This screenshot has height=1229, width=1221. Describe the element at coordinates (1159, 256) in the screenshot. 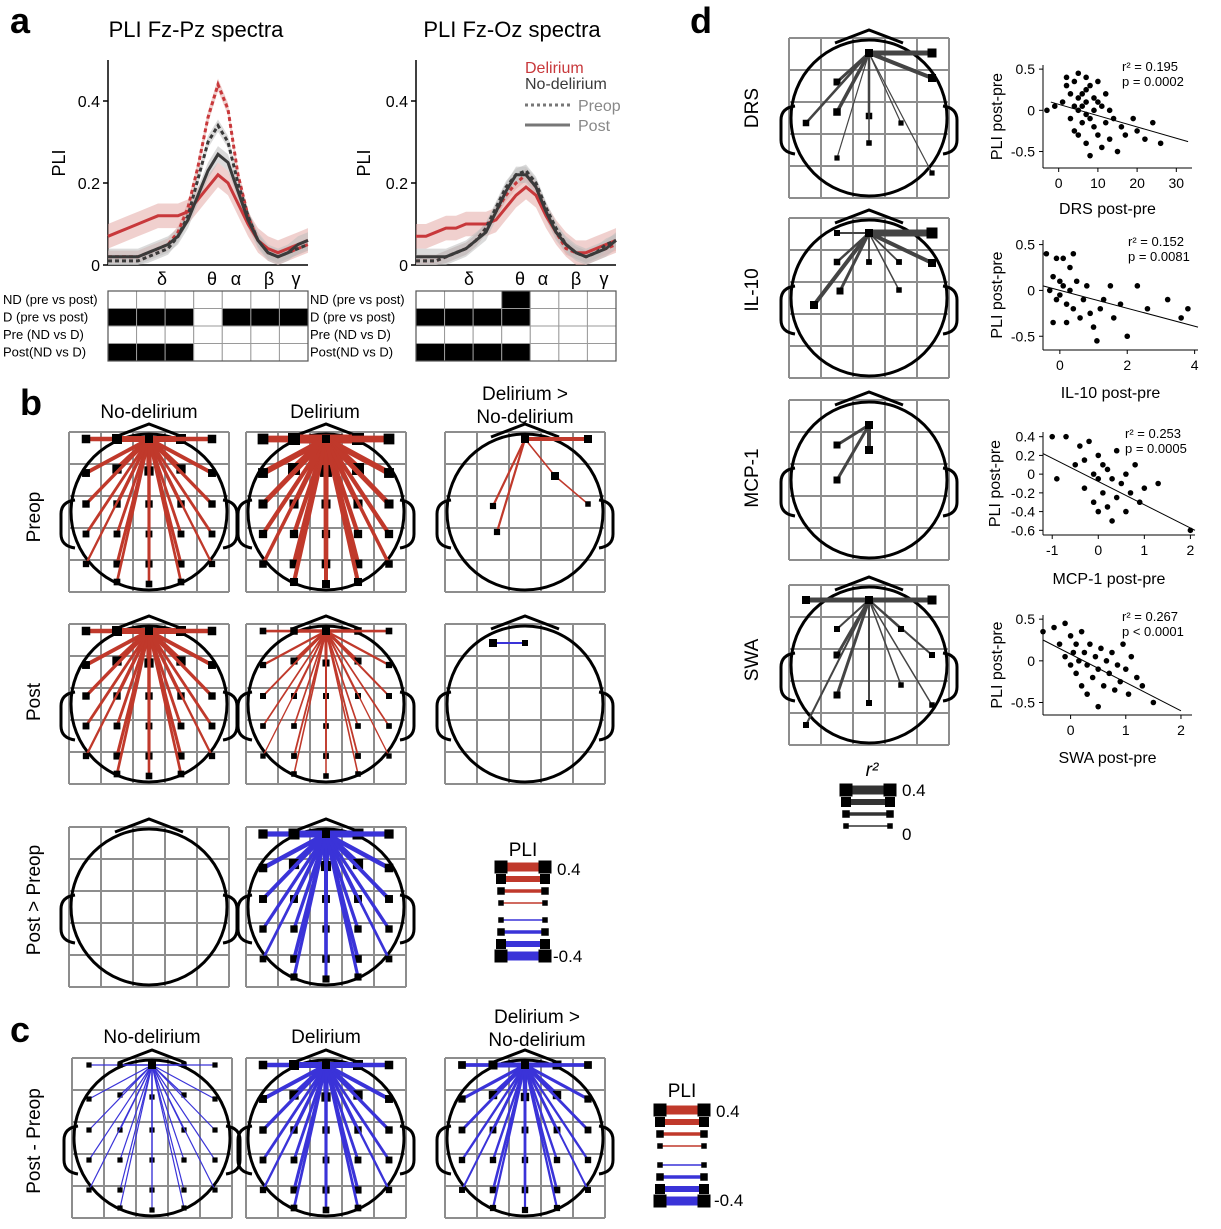

I see `stat-label: p = 0.0081` at that location.